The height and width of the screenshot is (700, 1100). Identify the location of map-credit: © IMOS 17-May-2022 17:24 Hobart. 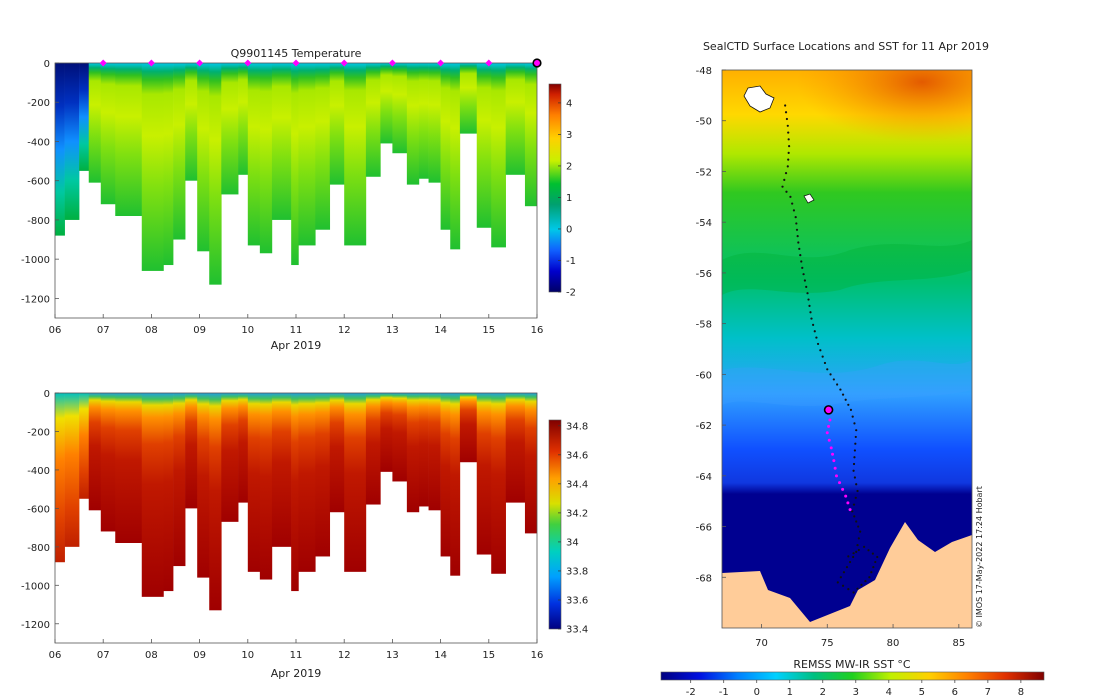
(979, 557).